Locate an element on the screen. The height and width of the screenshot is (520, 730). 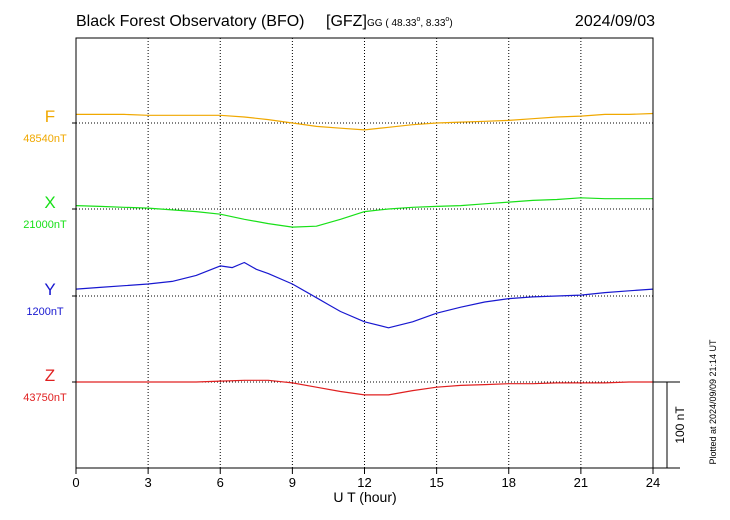
x-tick-label: 0 is located at coordinates (75, 482).